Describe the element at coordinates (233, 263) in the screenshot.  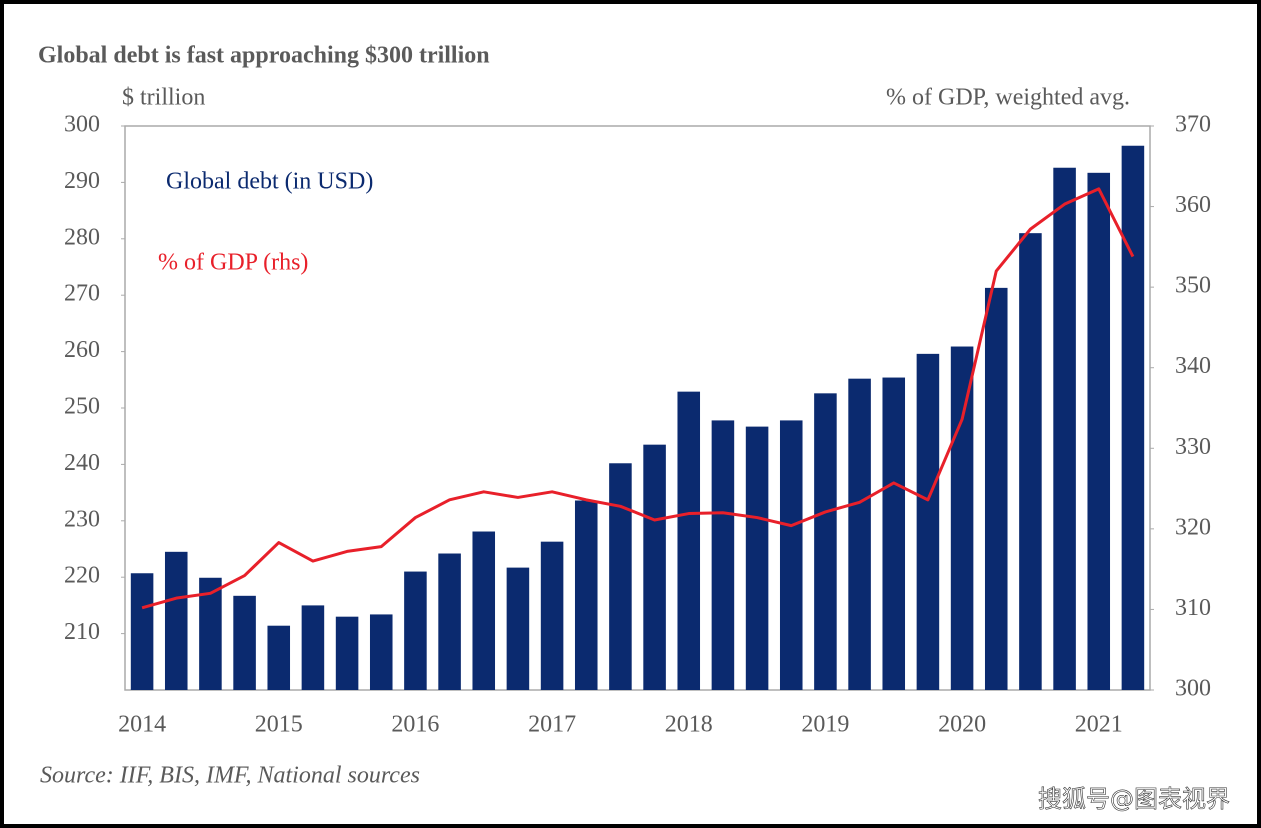
I see `legend-label: % of GDP (rhs)` at that location.